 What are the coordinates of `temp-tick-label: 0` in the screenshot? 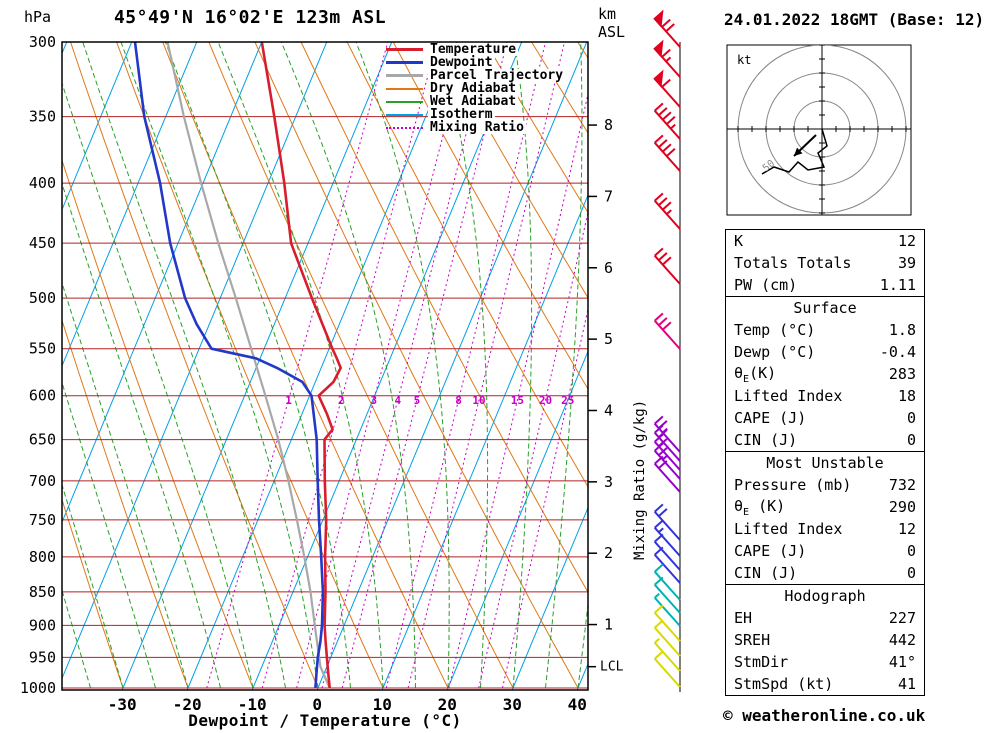 It's located at (317, 704).